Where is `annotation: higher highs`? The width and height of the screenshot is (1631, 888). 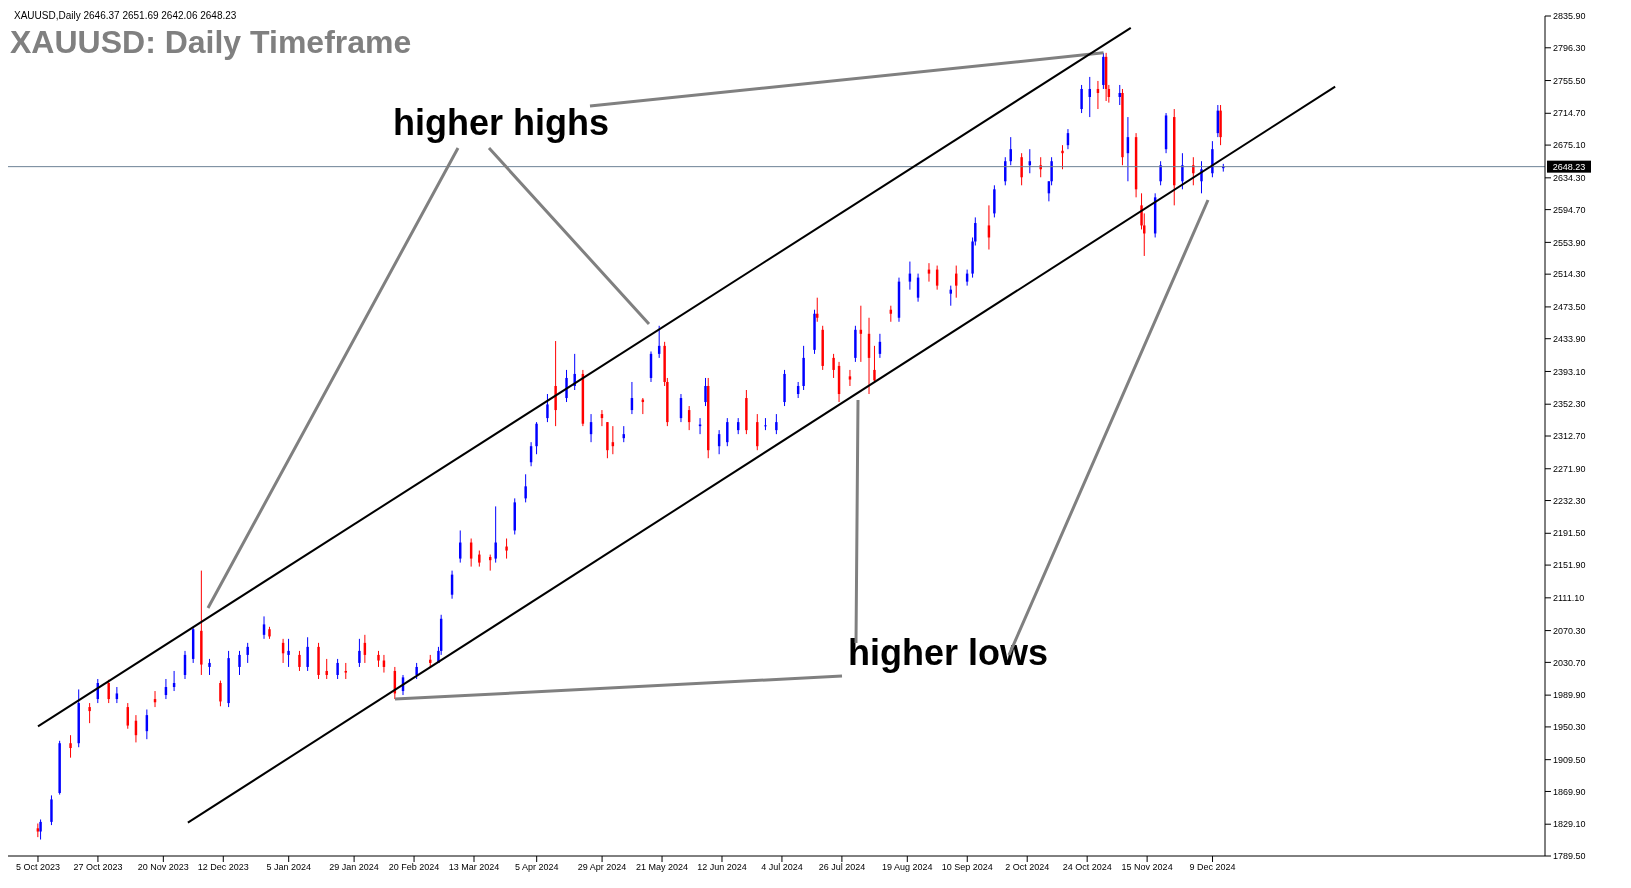
annotation: higher highs is located at coordinates (501, 122).